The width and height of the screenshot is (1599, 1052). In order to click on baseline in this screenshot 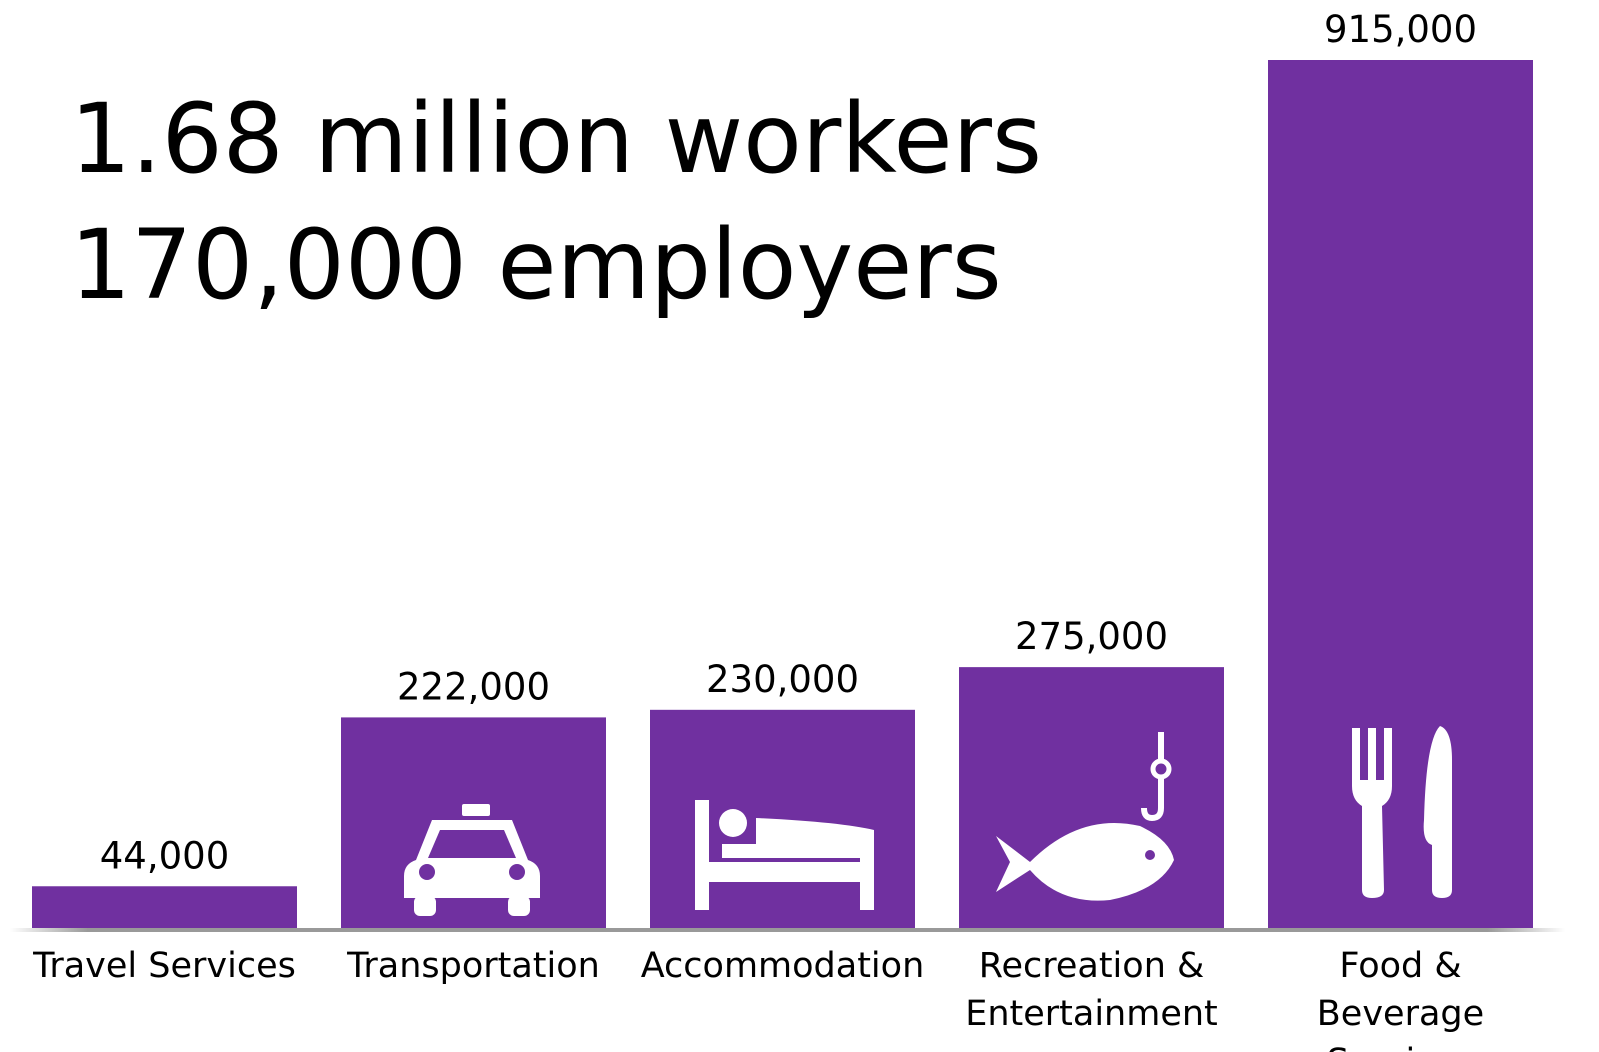, I will do `click(787, 930)`.